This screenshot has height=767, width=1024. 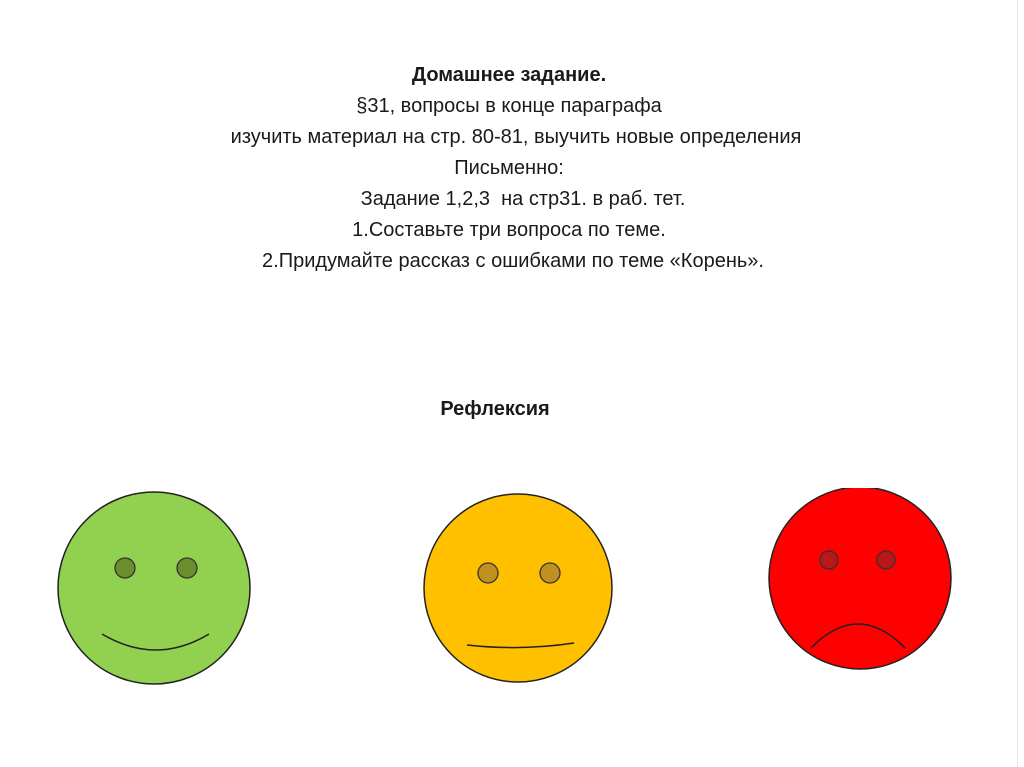 What do you see at coordinates (495, 409) in the screenshot?
I see `reflection-title: Рефлексия` at bounding box center [495, 409].